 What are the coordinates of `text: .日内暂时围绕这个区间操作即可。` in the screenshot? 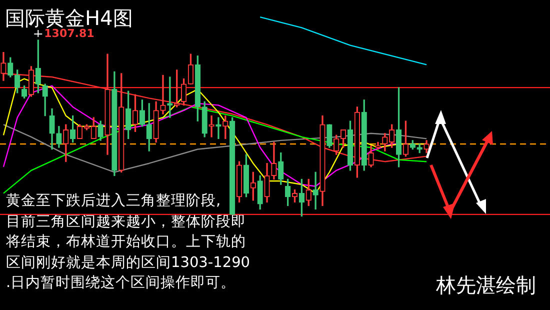 It's located at (121, 283).